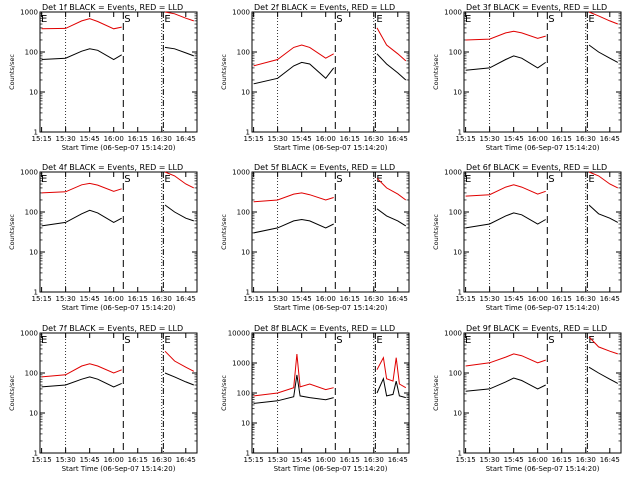 This screenshot has height=480, width=640. Describe the element at coordinates (239, 334) in the screenshot. I see `y-tick-label: 10000` at that location.